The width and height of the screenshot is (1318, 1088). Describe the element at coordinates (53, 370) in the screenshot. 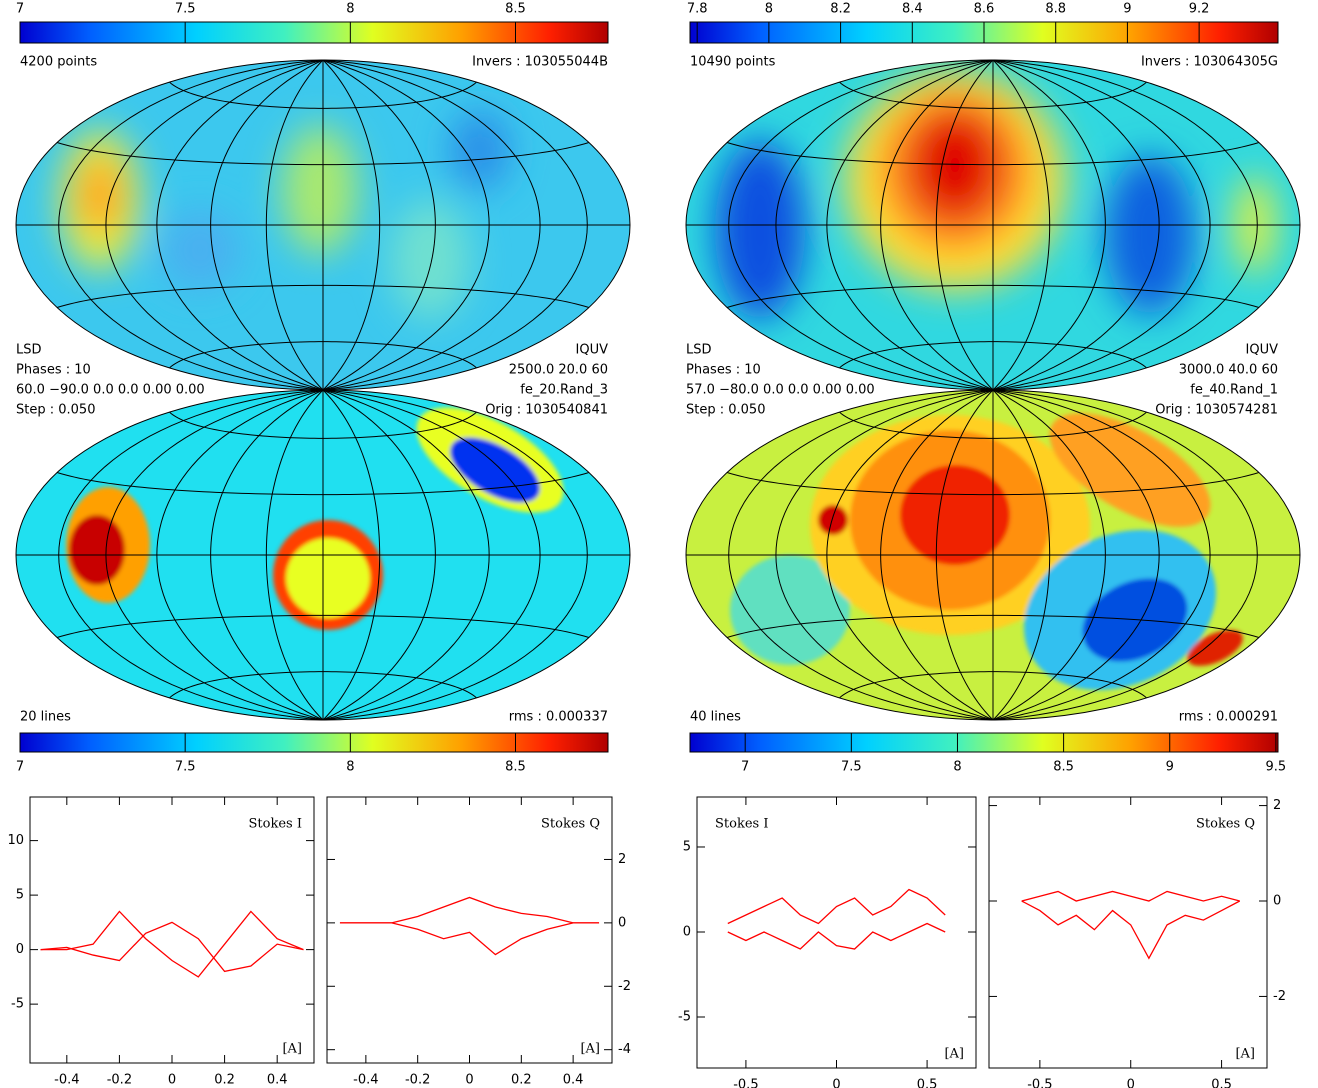

I see `map-annotation: Phases : 10` at that location.